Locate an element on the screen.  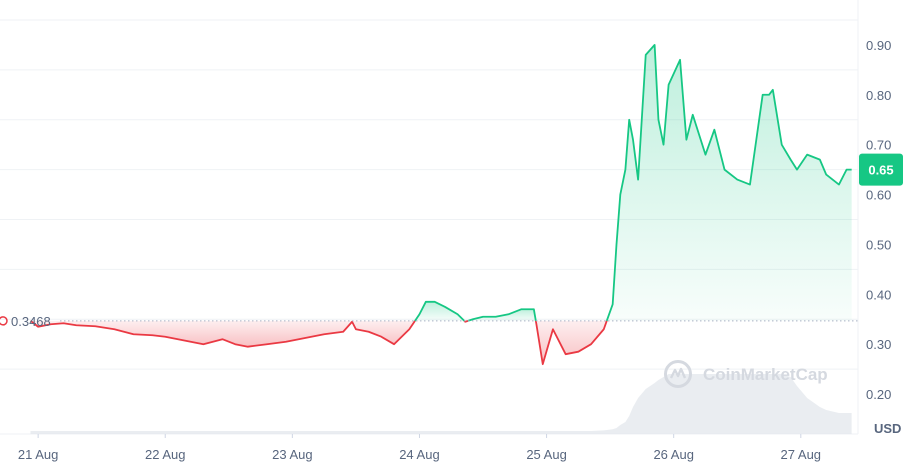
reference-price-label: 0.3468 is located at coordinates (25, 321).